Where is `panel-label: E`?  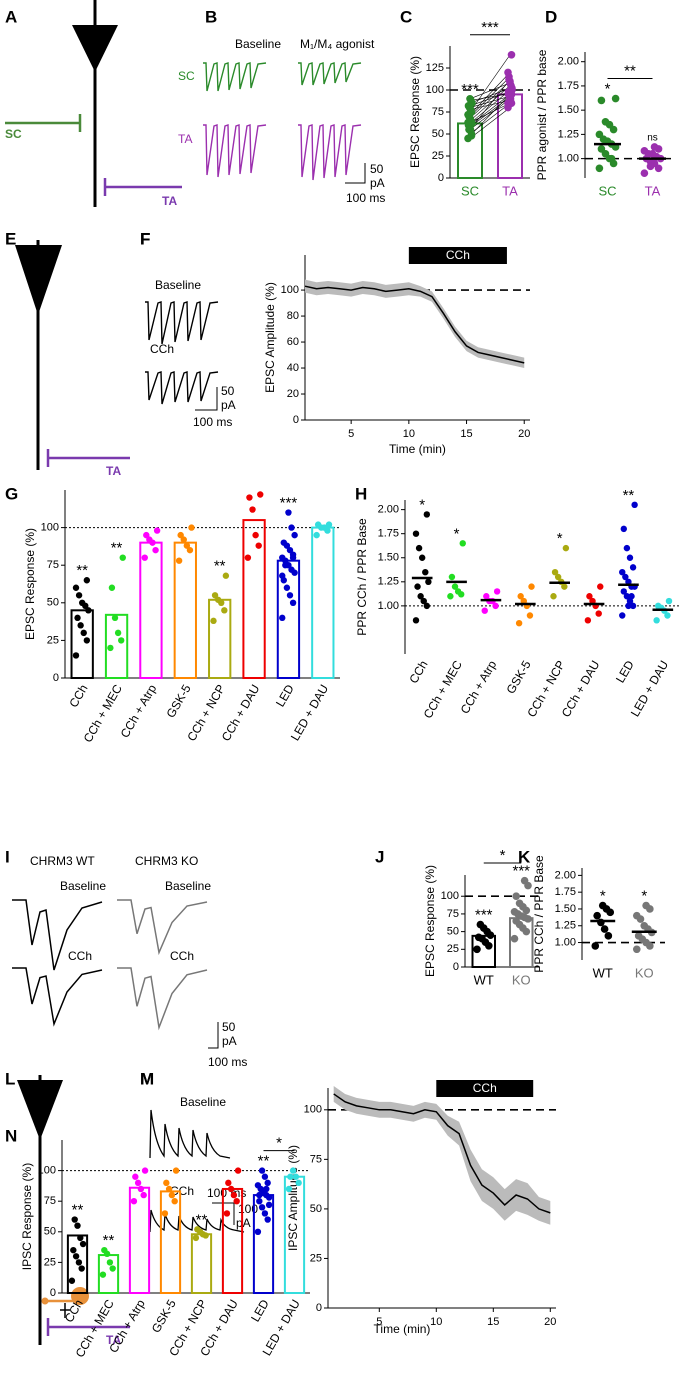 panel-label: E is located at coordinates (10, 238).